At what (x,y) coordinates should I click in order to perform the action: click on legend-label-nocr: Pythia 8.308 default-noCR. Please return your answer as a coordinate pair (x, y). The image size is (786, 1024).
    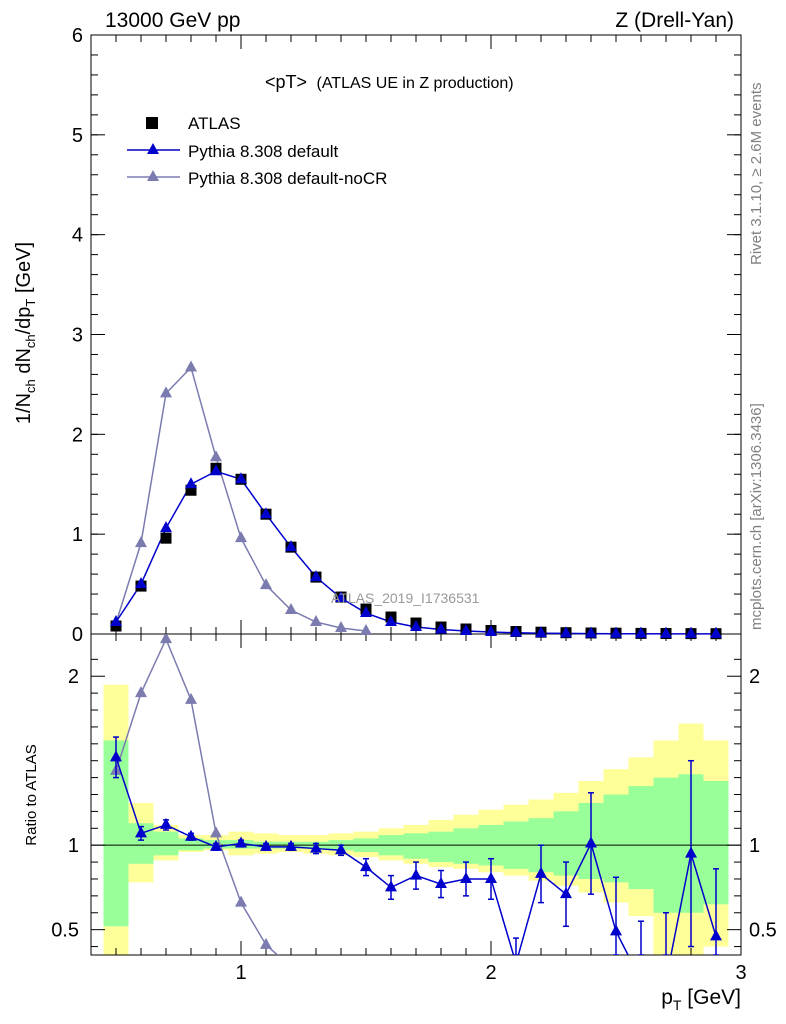
    Looking at the image, I should click on (287, 178).